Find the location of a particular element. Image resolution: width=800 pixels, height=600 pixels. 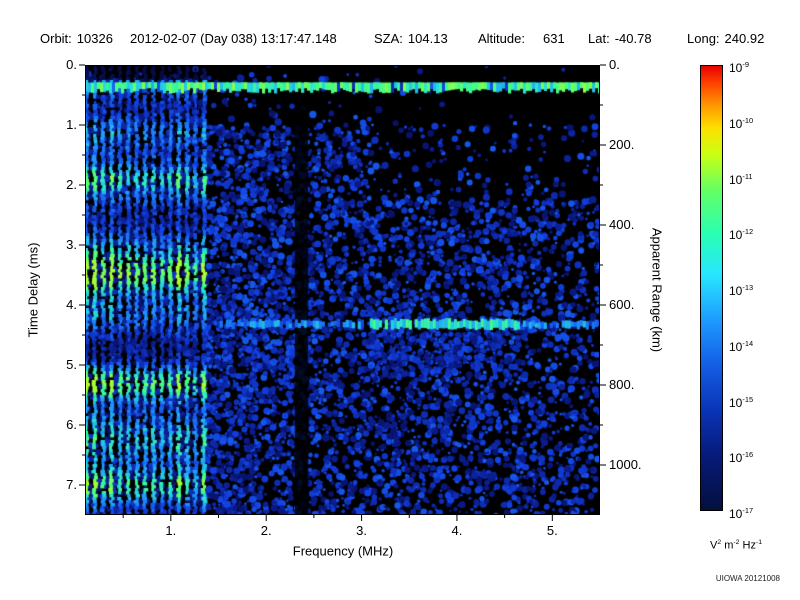

datetime-value: 2012-02-07 (Day 038) 13:17:47.148 is located at coordinates (233, 38).